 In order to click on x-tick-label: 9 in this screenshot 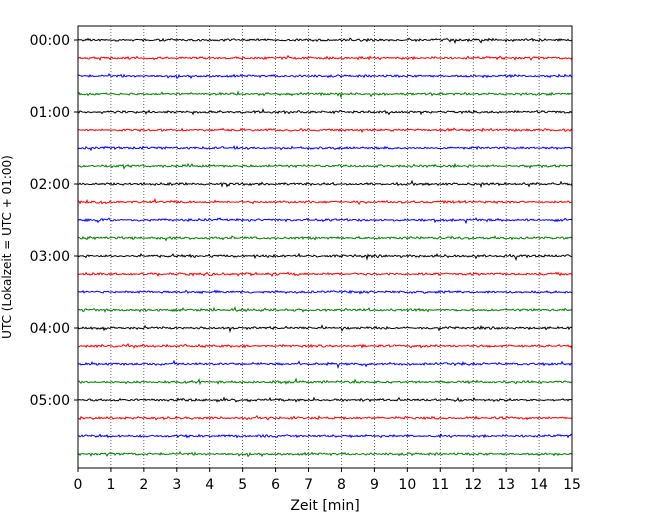, I will do `click(374, 485)`.